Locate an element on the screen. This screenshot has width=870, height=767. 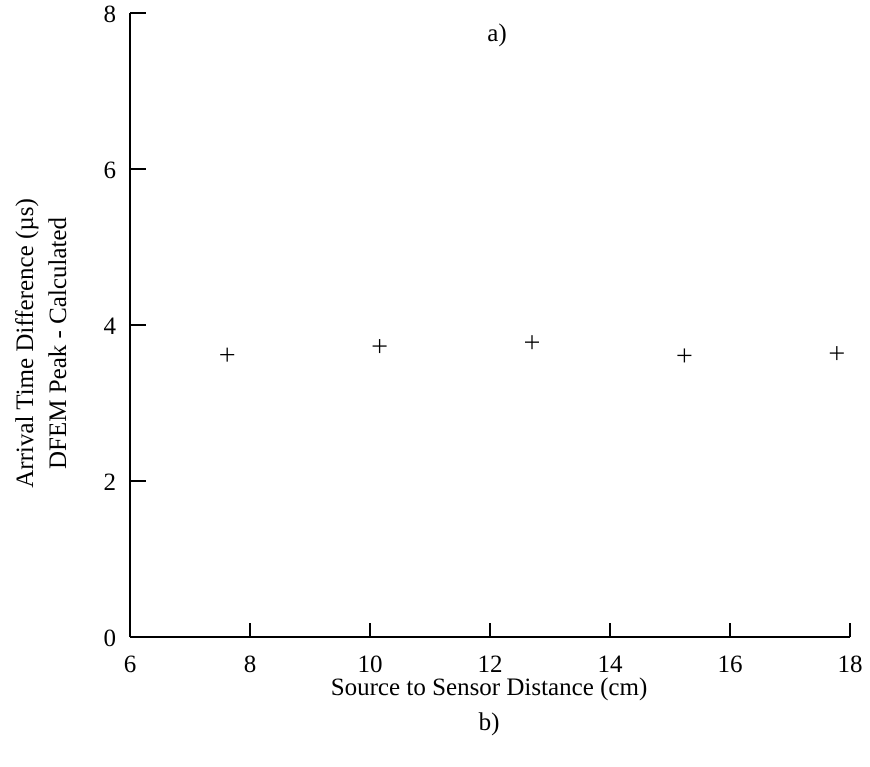
x-tick-label: 12 is located at coordinates (490, 664).